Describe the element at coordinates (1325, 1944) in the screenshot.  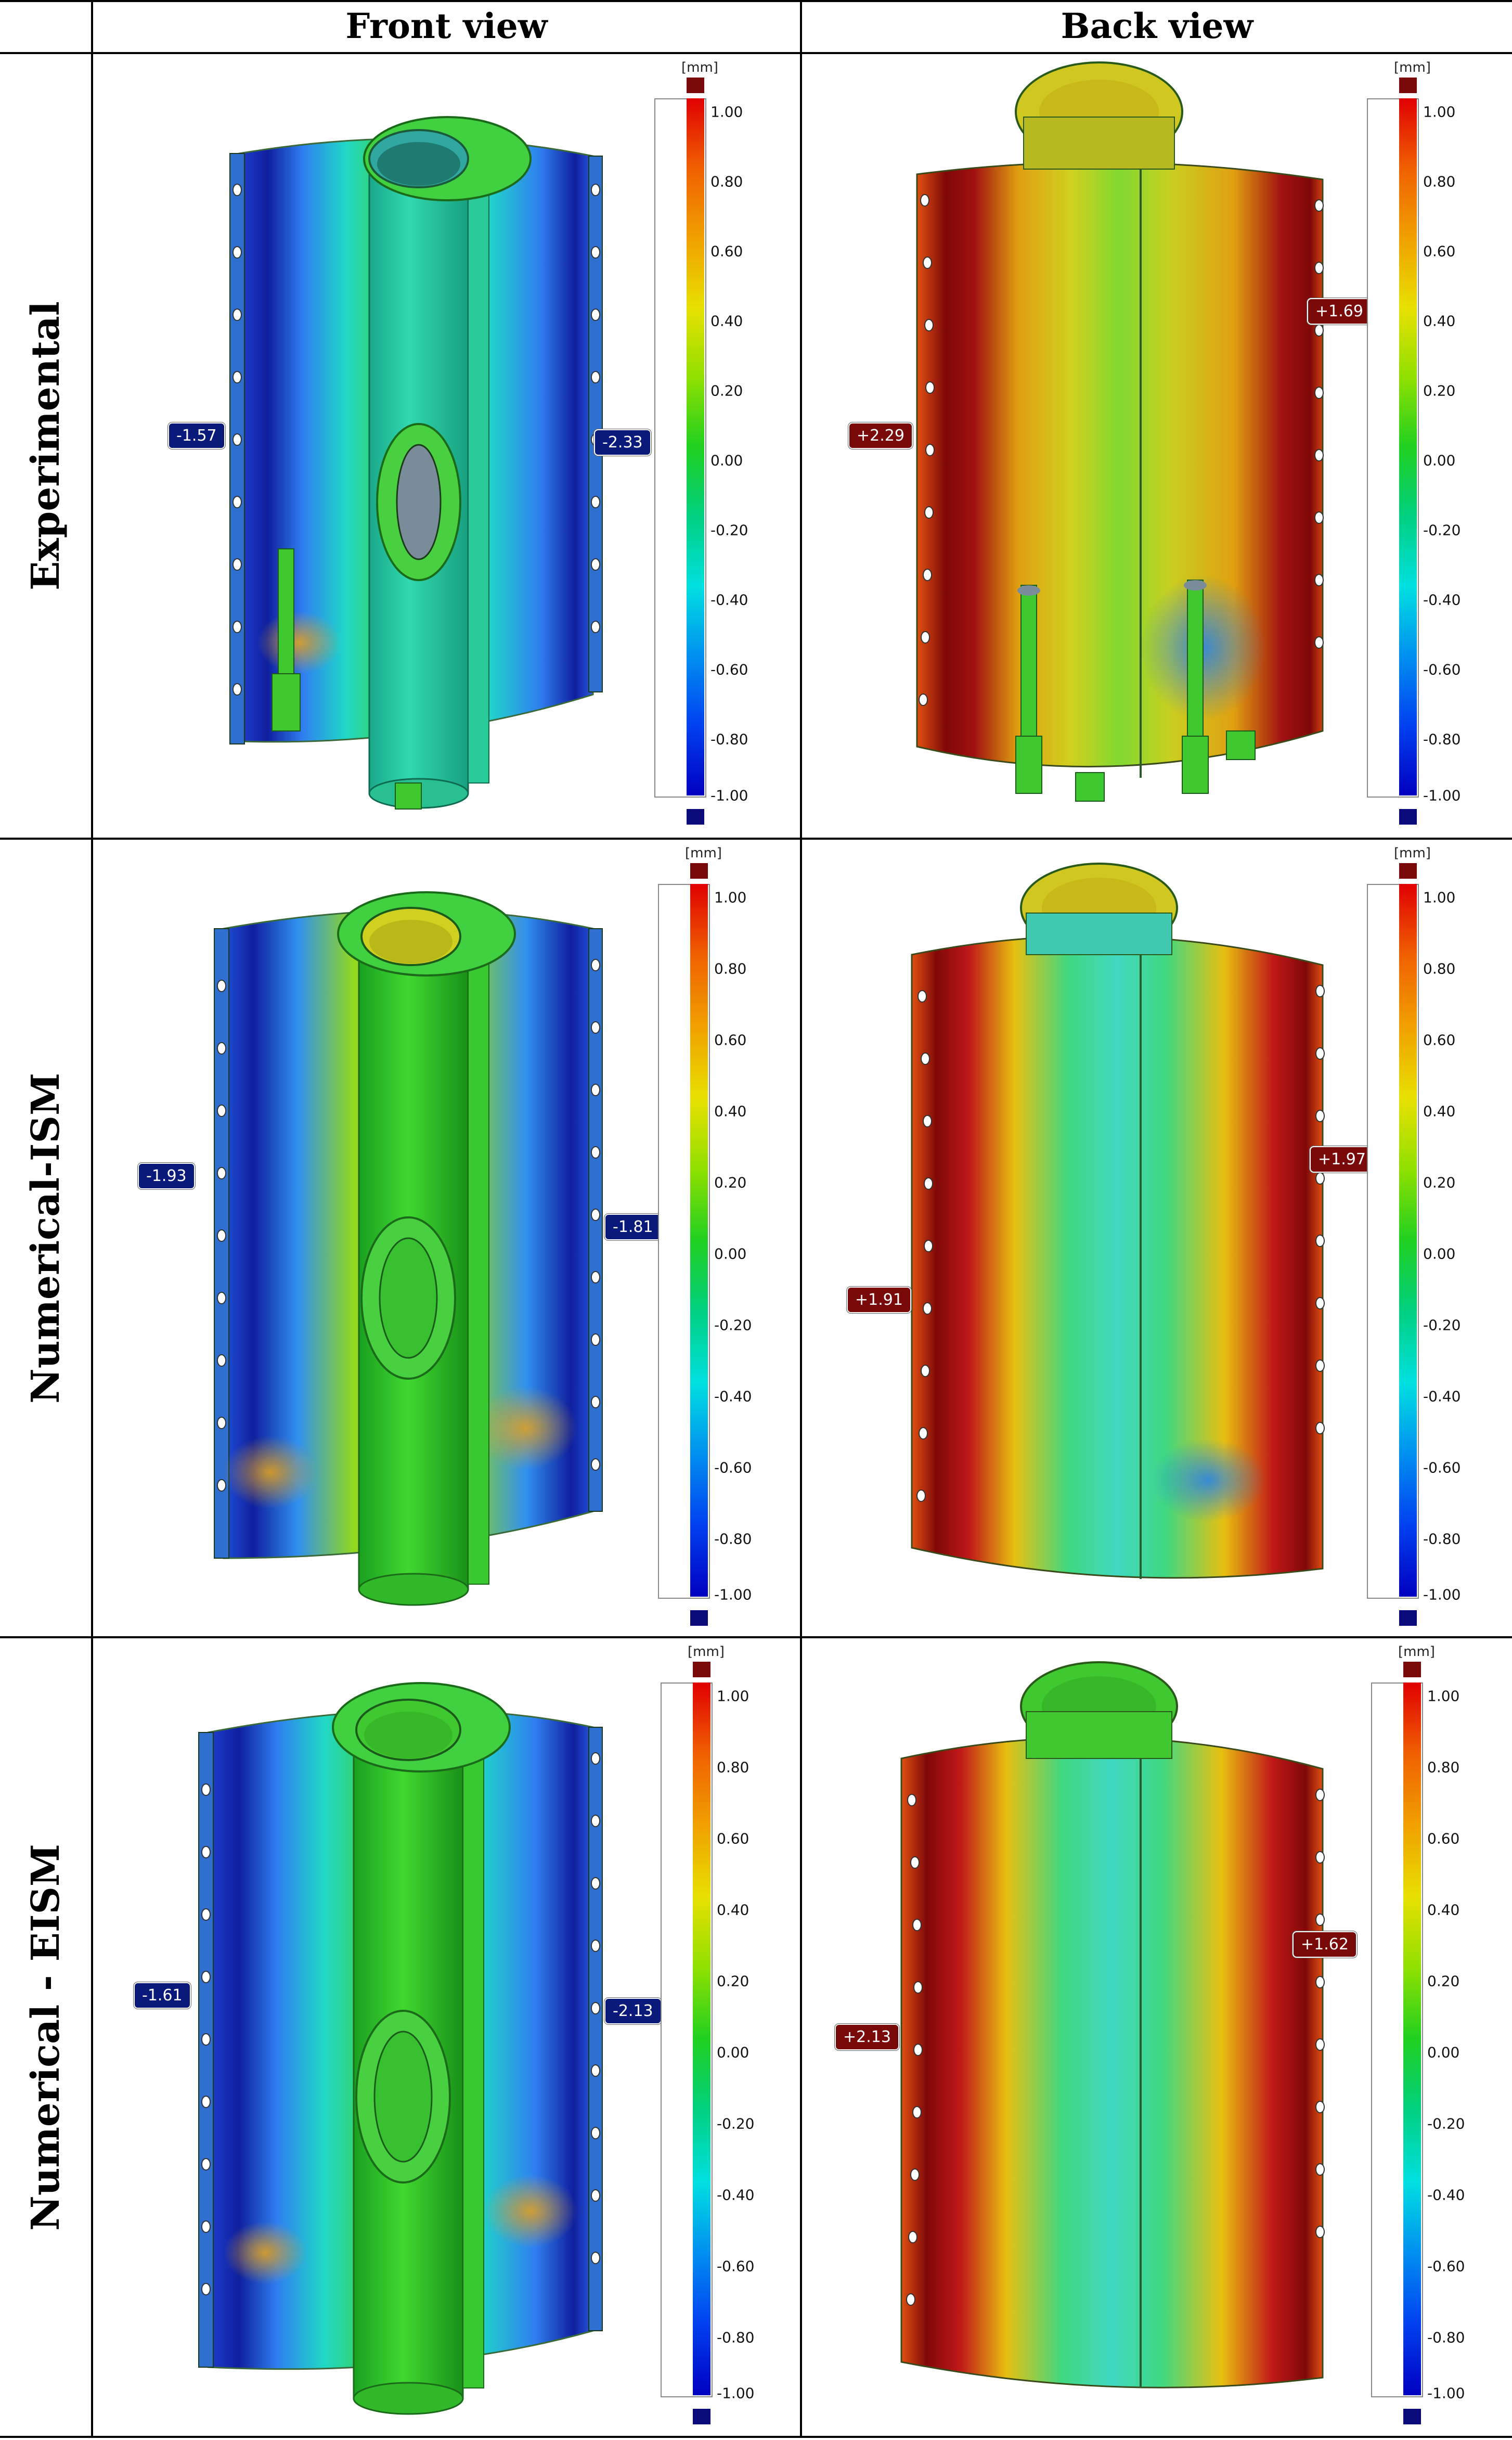
I see `max-deviation-callout-right: +1.62` at that location.